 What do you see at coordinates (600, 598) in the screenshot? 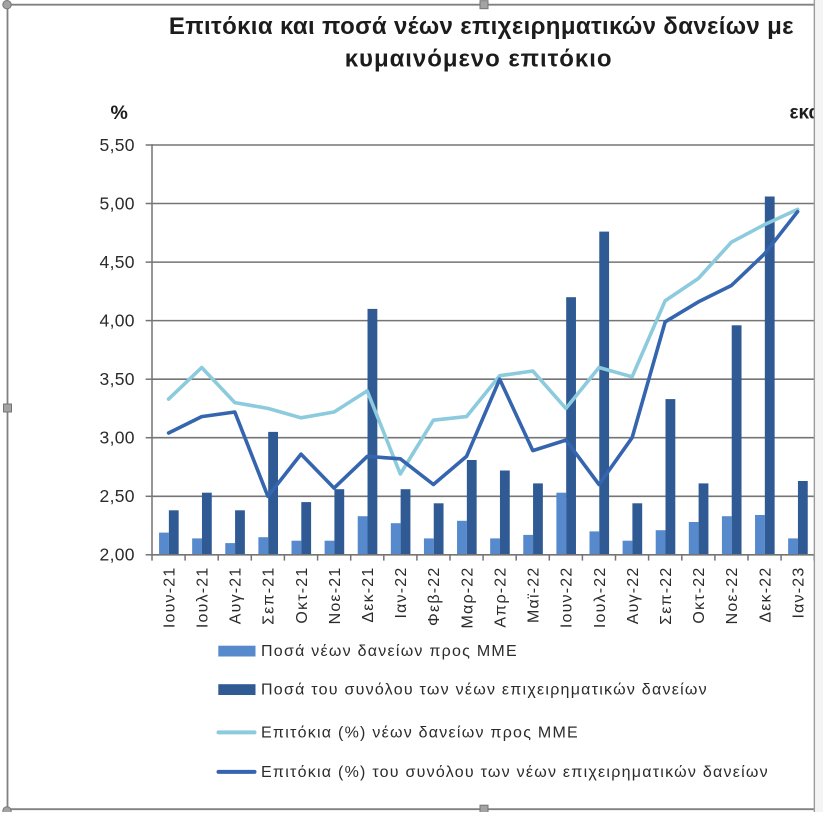
I see `svg-text: Ιουλ-22` at bounding box center [600, 598].